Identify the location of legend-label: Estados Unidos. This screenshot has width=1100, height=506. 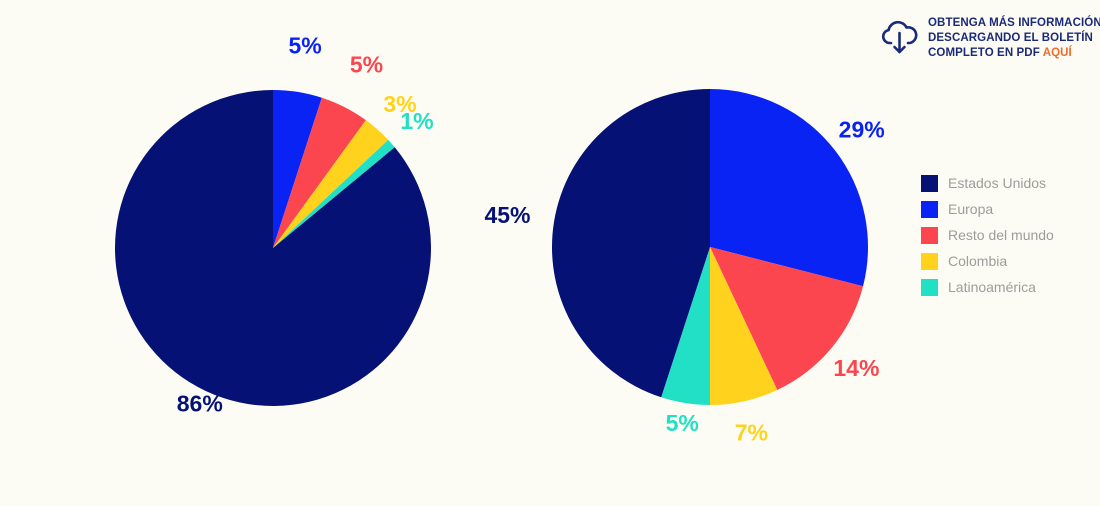
(997, 183).